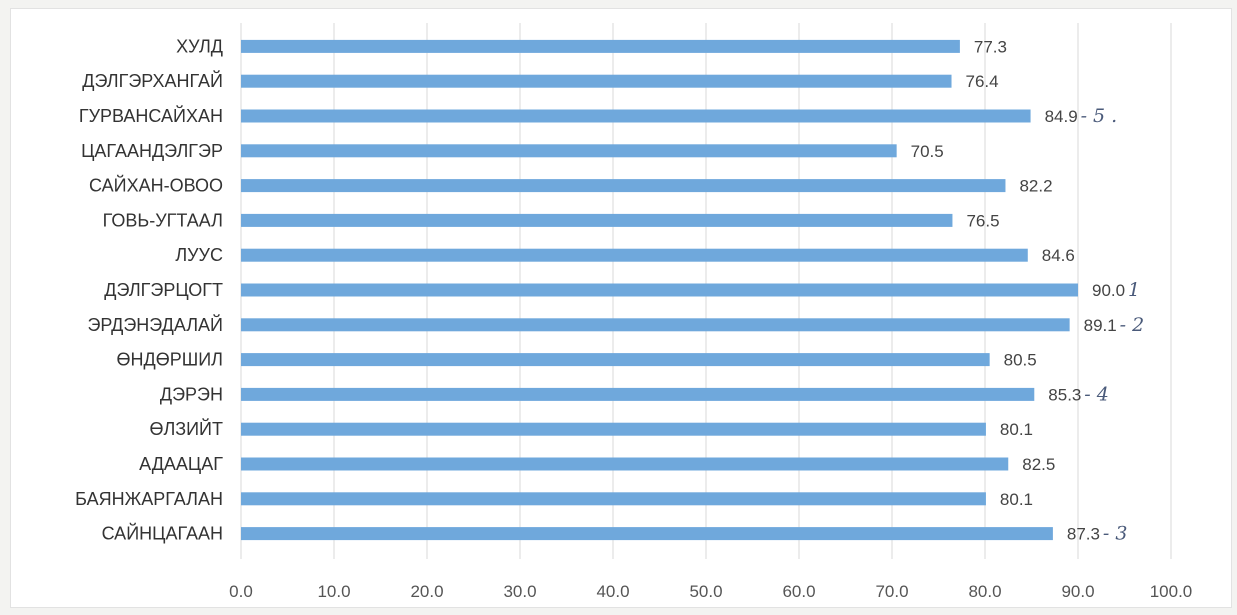 The image size is (1237, 615). Describe the element at coordinates (1061, 116) in the screenshot. I see `data-label: 84.9` at that location.